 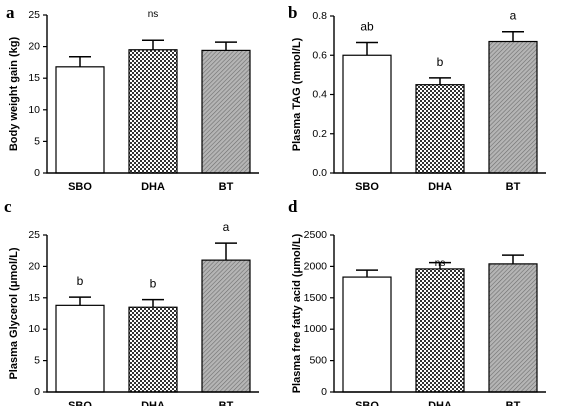 I want to click on panel-letter: b, so click(x=292, y=12).